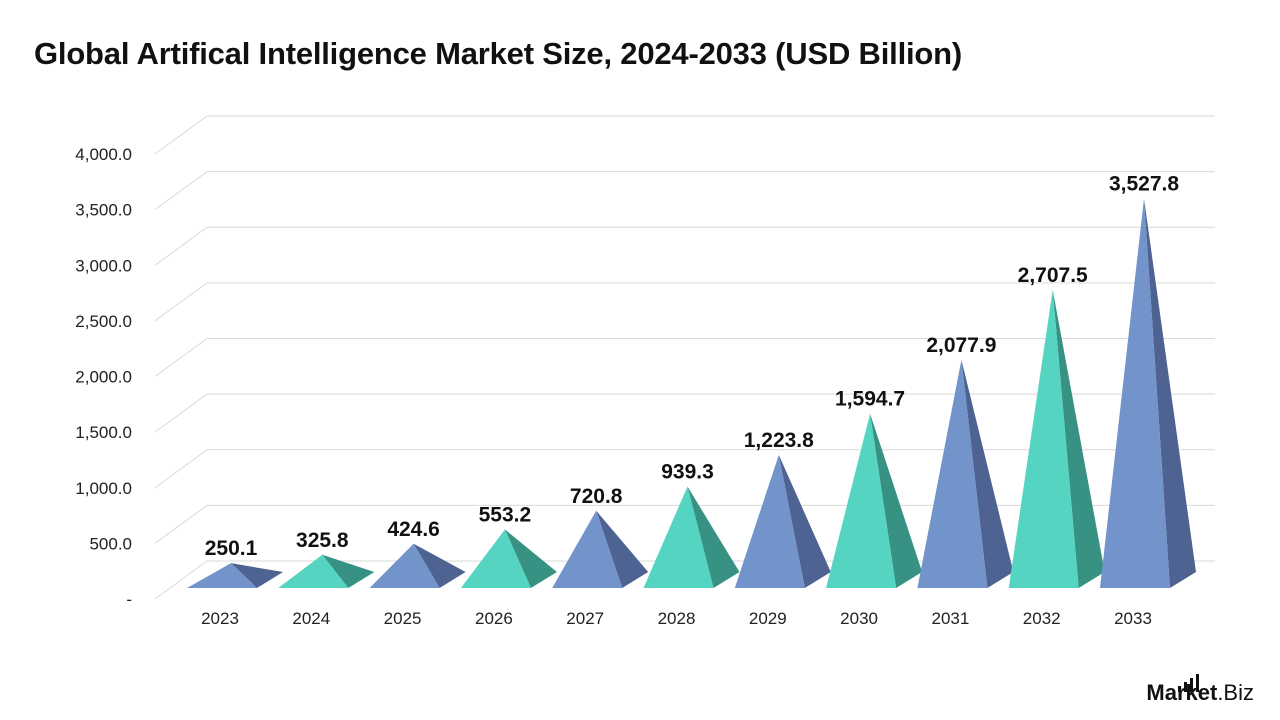 This screenshot has width=1280, height=720. I want to click on data-label: 424.6, so click(413, 529).